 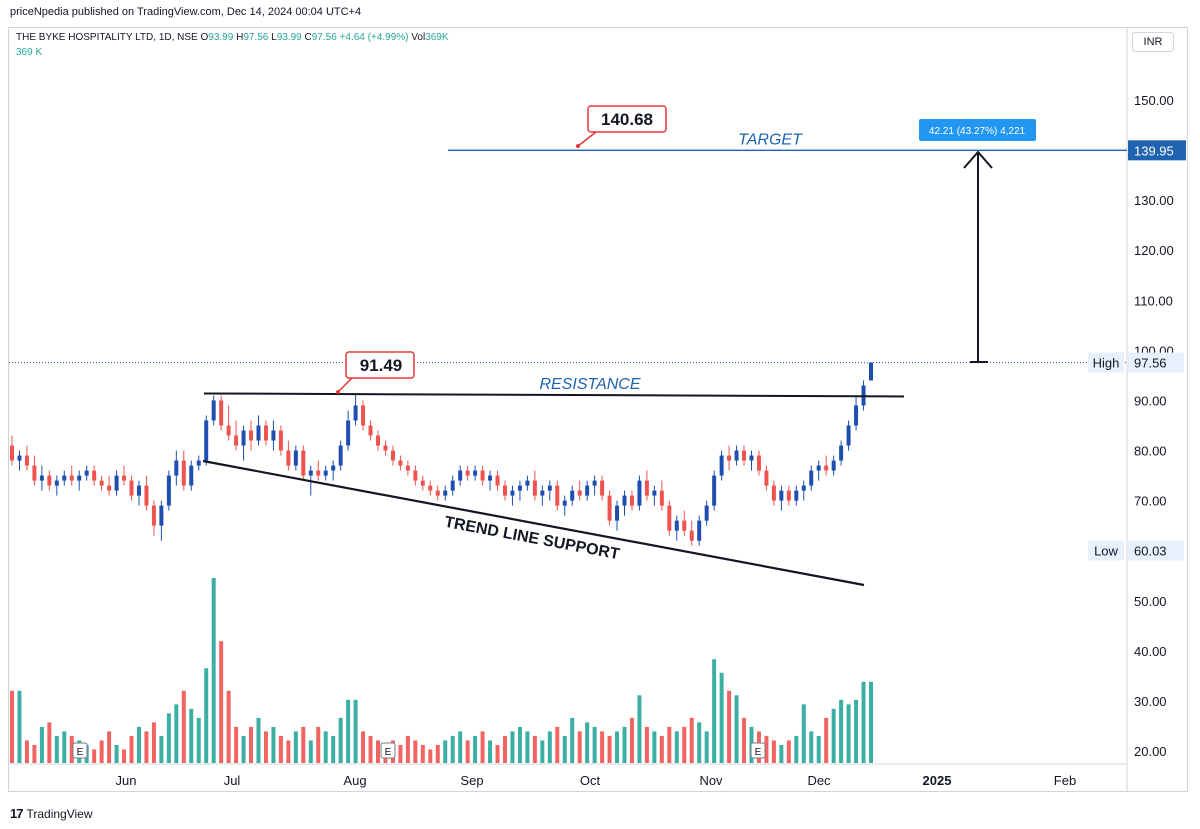 What do you see at coordinates (627, 119) in the screenshot?
I see `target-callout-value: 140.68` at bounding box center [627, 119].